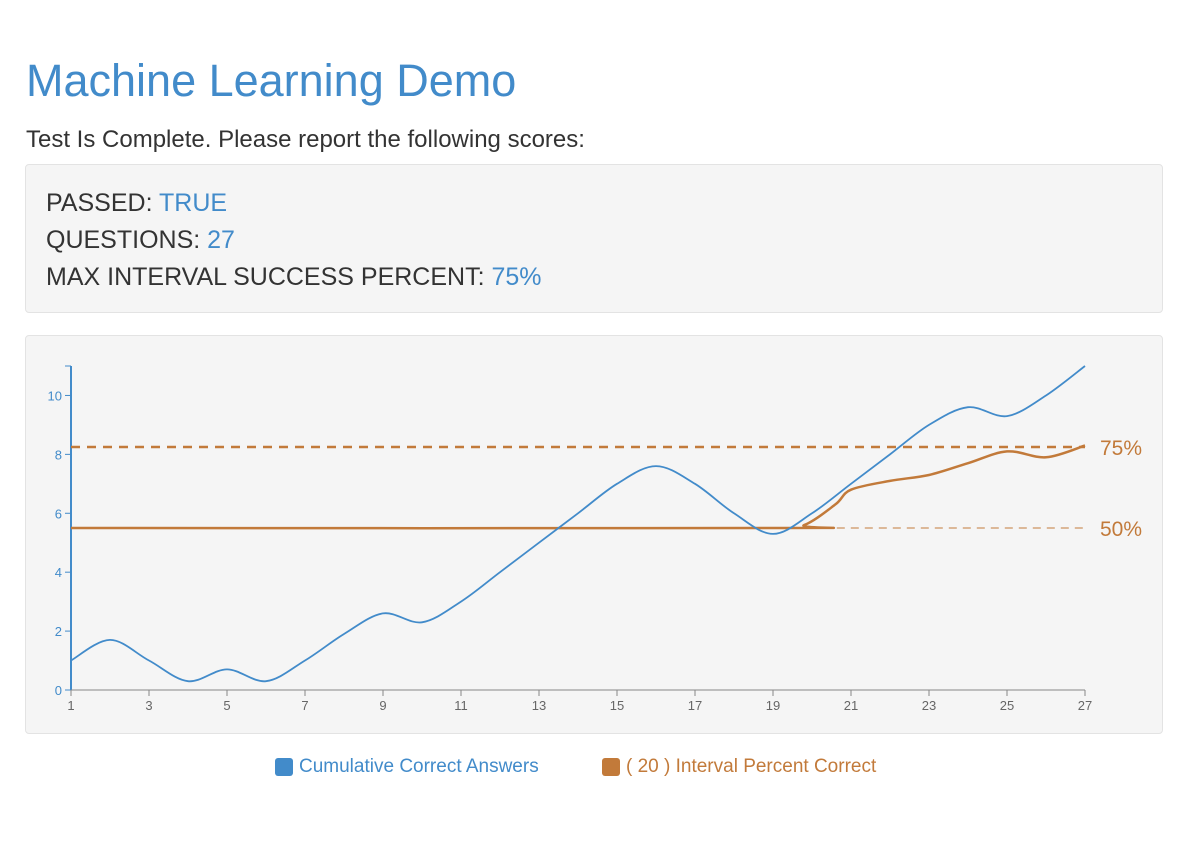 This screenshot has height=854, width=1196. What do you see at coordinates (58, 454) in the screenshot?
I see `y-tick-label: 8` at bounding box center [58, 454].